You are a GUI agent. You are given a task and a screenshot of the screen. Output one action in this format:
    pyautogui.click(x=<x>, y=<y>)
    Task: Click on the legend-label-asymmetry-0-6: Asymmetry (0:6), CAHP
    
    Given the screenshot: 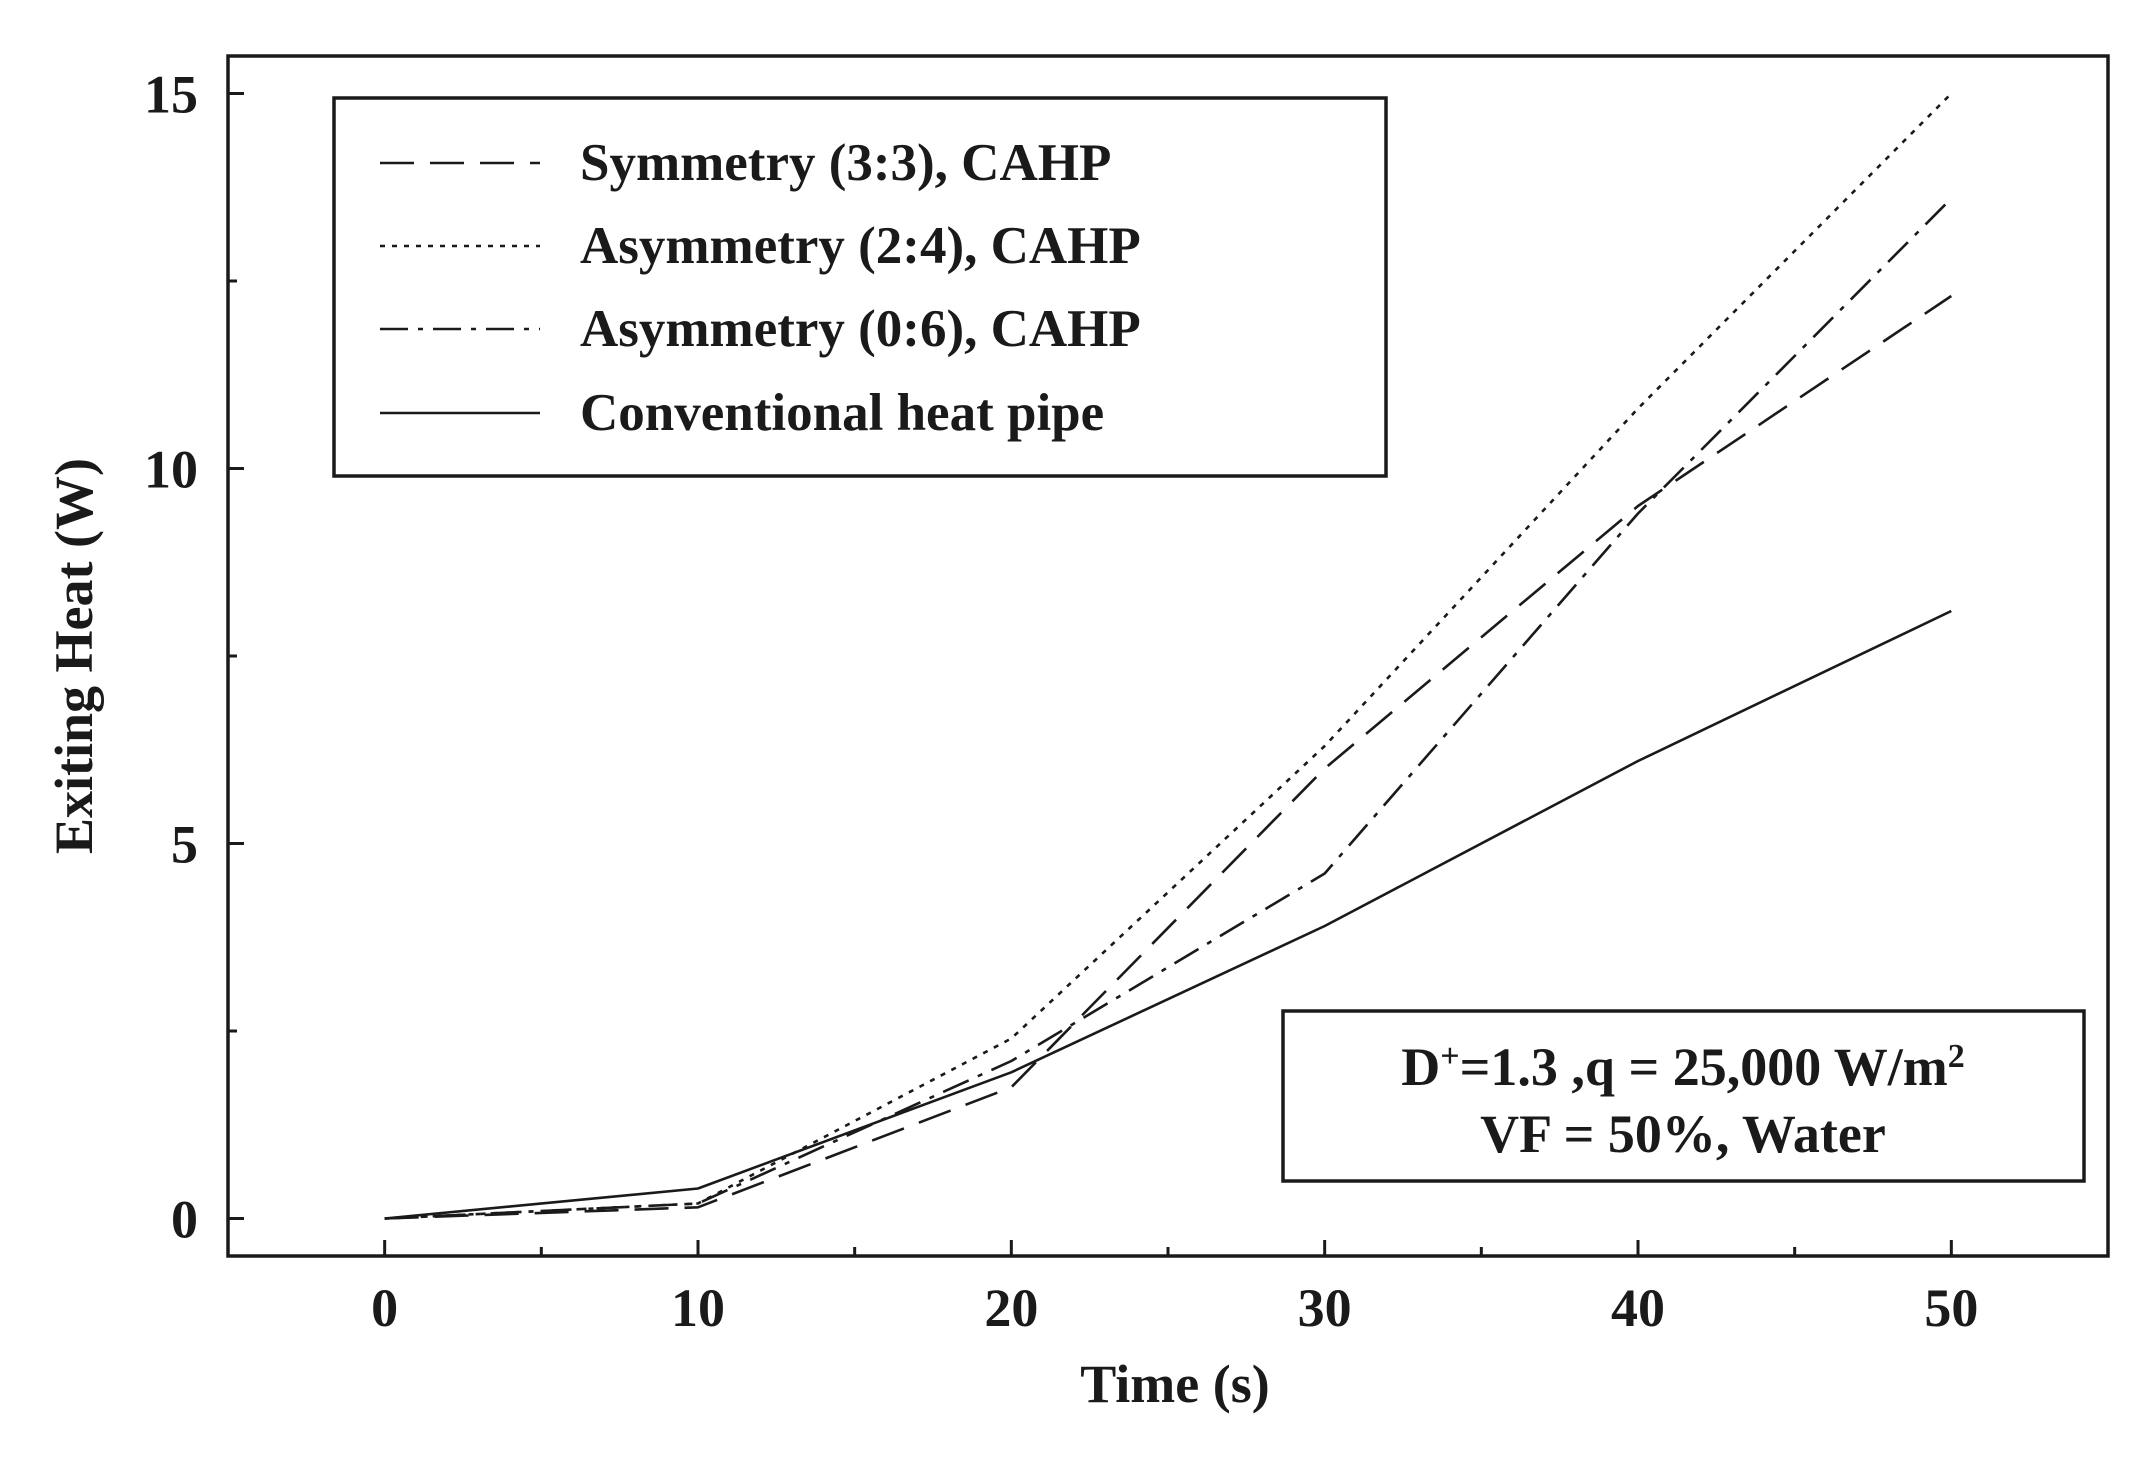 What is the action you would take?
    pyautogui.click(x=860, y=329)
    